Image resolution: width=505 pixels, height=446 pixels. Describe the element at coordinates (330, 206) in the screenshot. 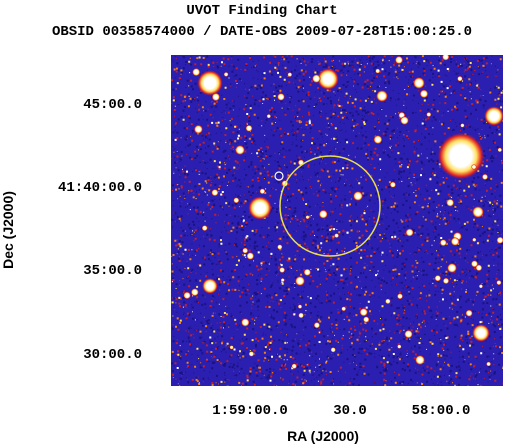

I see `error-circle` at that location.